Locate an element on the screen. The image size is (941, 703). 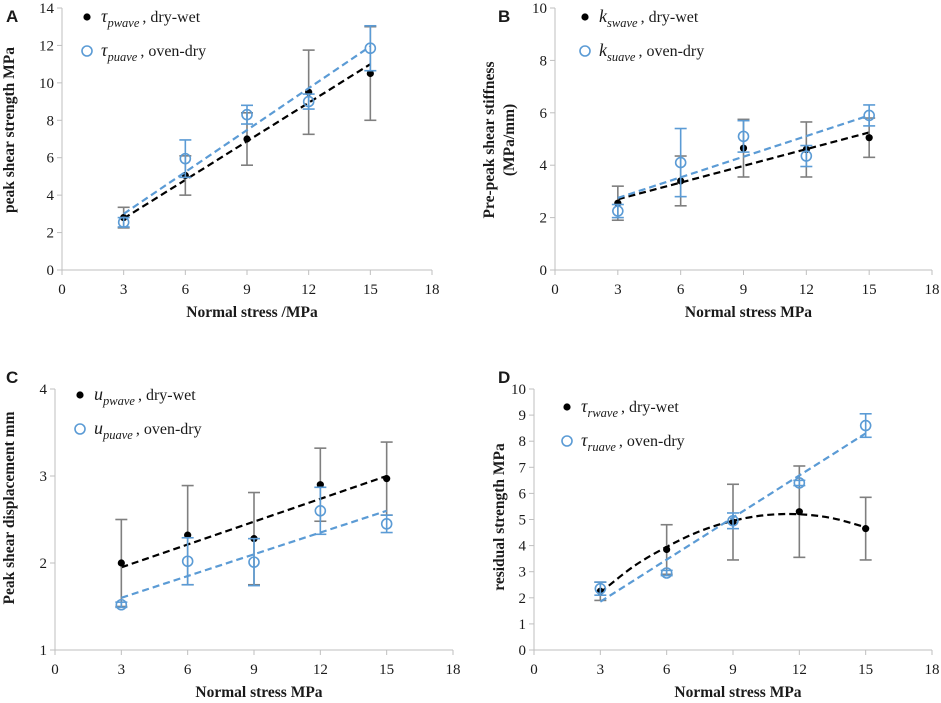
legend-symbol: u is located at coordinates (98, 428).